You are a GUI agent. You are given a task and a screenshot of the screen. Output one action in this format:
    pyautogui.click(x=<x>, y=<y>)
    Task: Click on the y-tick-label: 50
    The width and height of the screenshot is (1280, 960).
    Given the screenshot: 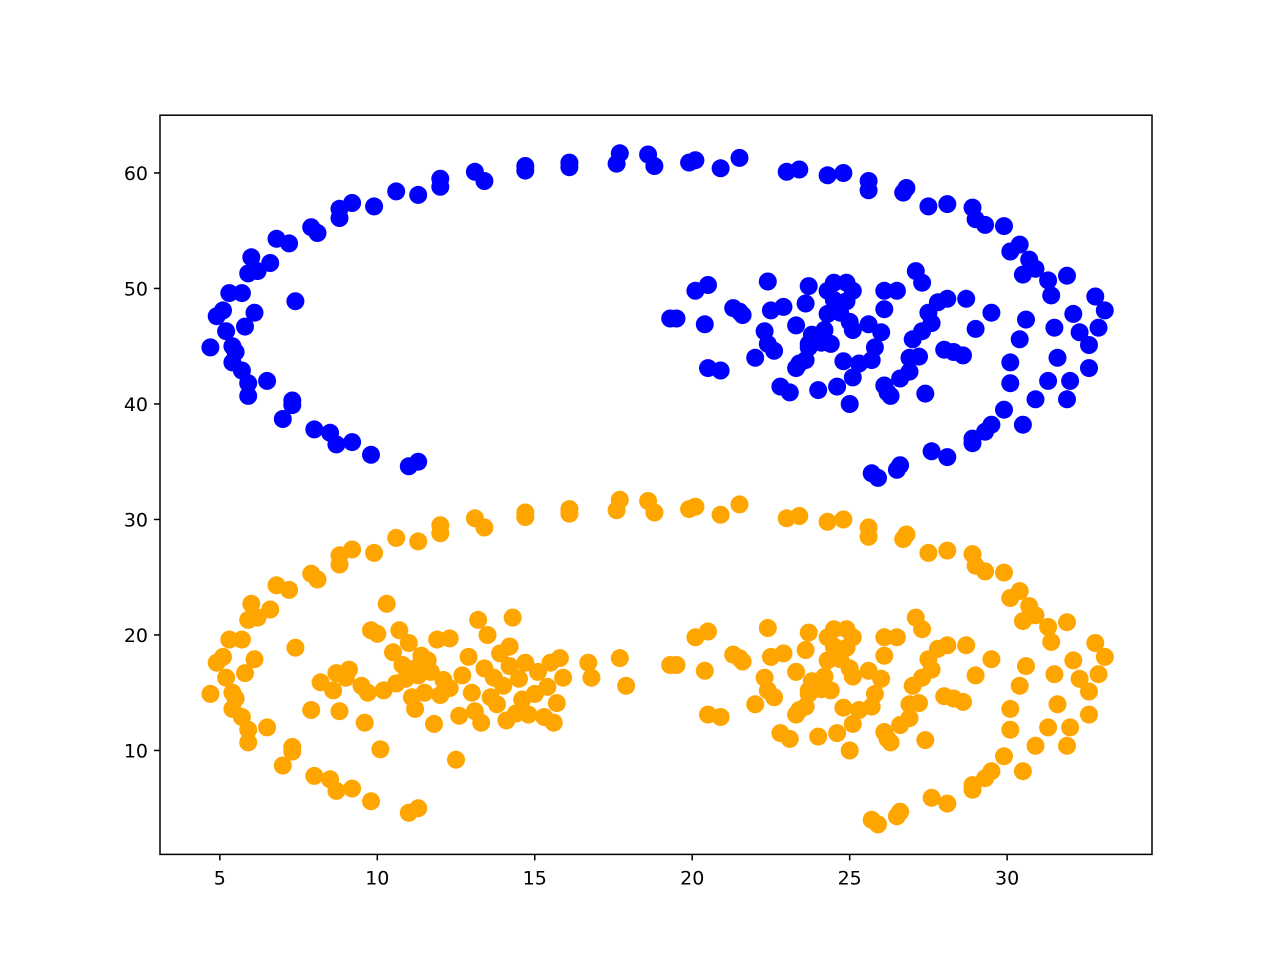 What is the action you would take?
    pyautogui.click(x=136, y=289)
    